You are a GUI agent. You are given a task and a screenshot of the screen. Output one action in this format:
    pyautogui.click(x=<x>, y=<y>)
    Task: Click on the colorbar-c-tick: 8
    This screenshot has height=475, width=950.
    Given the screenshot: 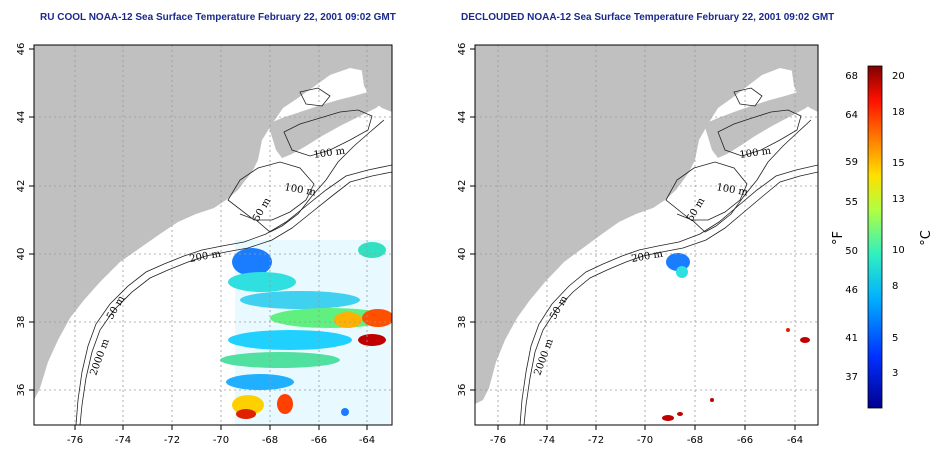 What is the action you would take?
    pyautogui.click(x=895, y=286)
    